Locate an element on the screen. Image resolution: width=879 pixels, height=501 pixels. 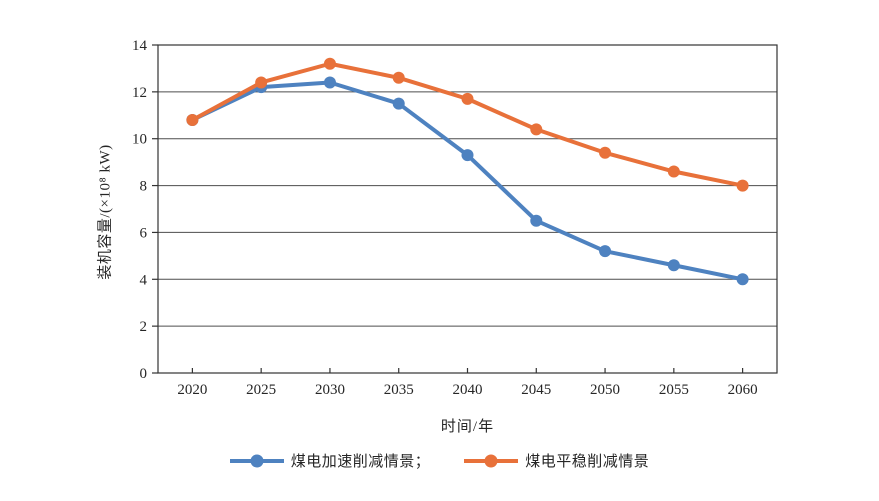
legend-dot-blue is located at coordinates (257, 460).